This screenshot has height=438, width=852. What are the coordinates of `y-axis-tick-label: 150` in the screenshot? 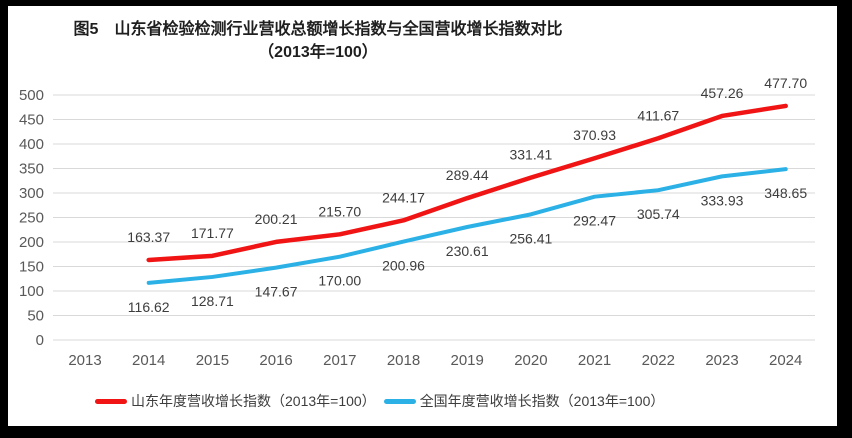 It's located at (31, 267).